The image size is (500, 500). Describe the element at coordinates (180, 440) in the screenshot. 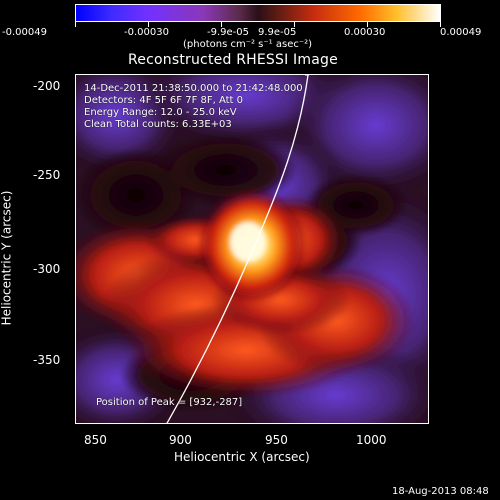

I see `x-tick-label-2: 900` at that location.